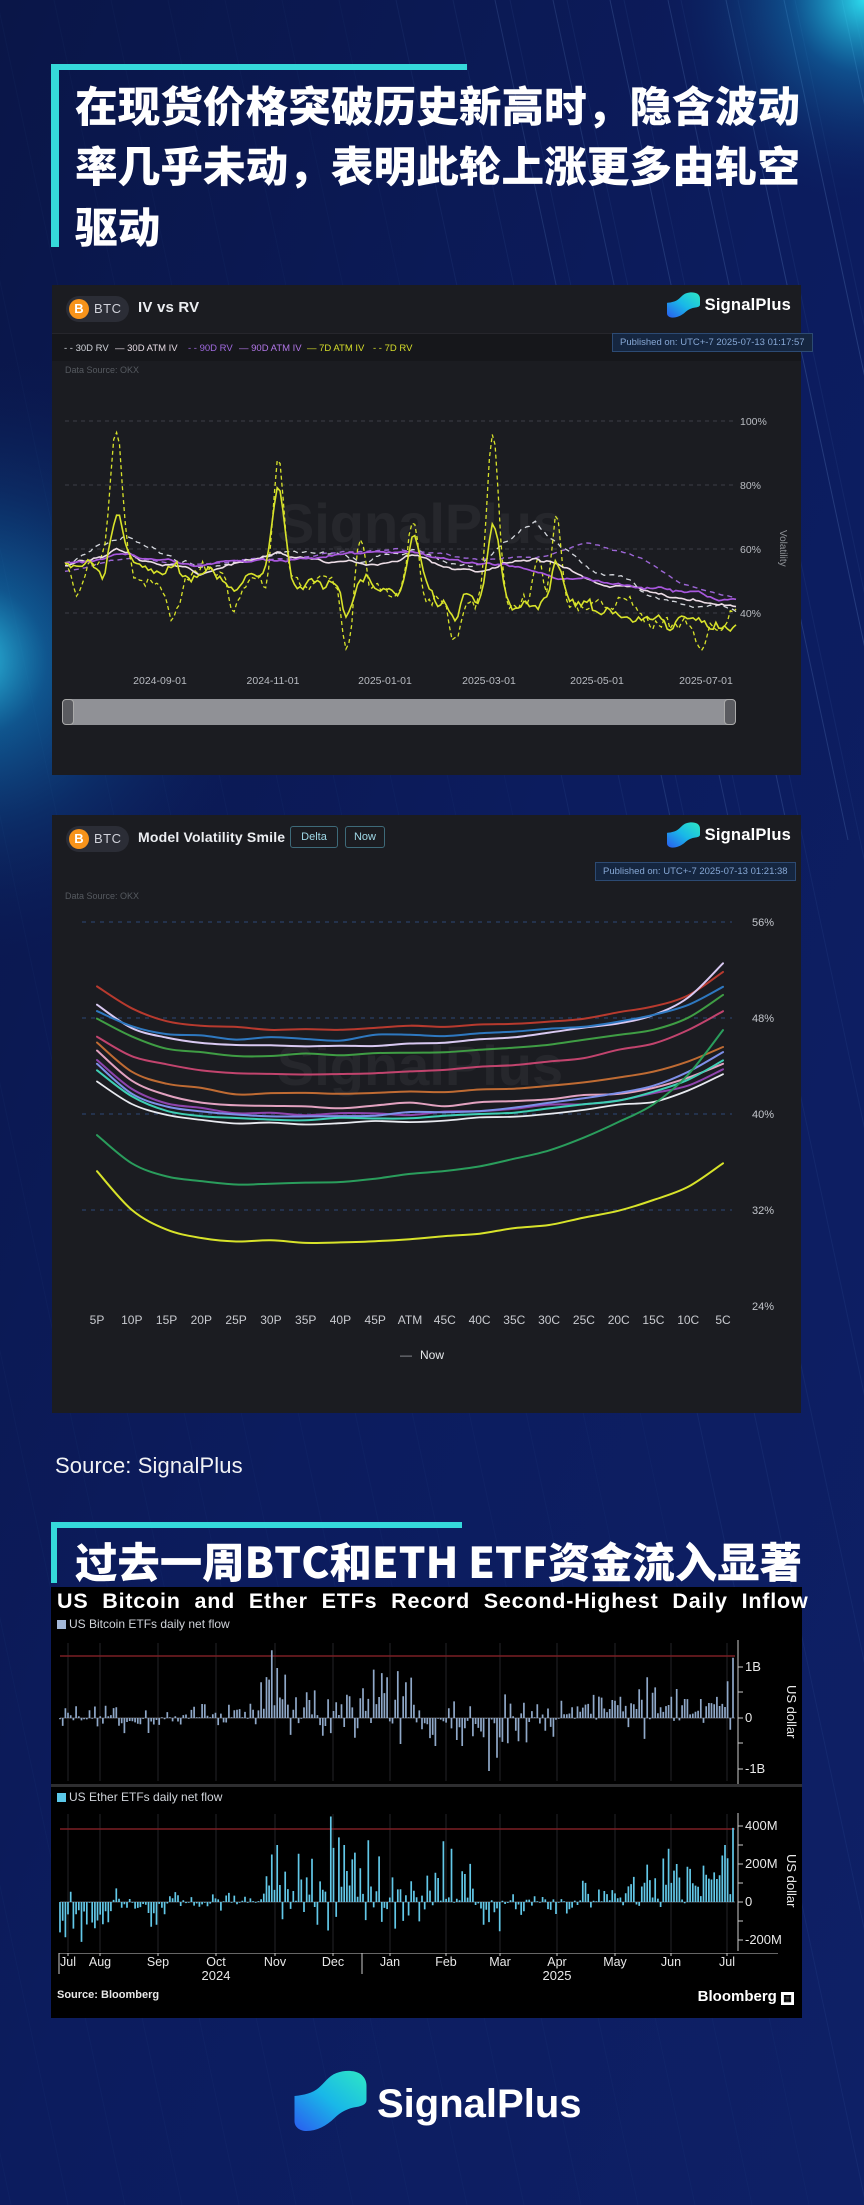  What do you see at coordinates (270, 1320) in the screenshot?
I see `svg-text: 30P` at bounding box center [270, 1320].